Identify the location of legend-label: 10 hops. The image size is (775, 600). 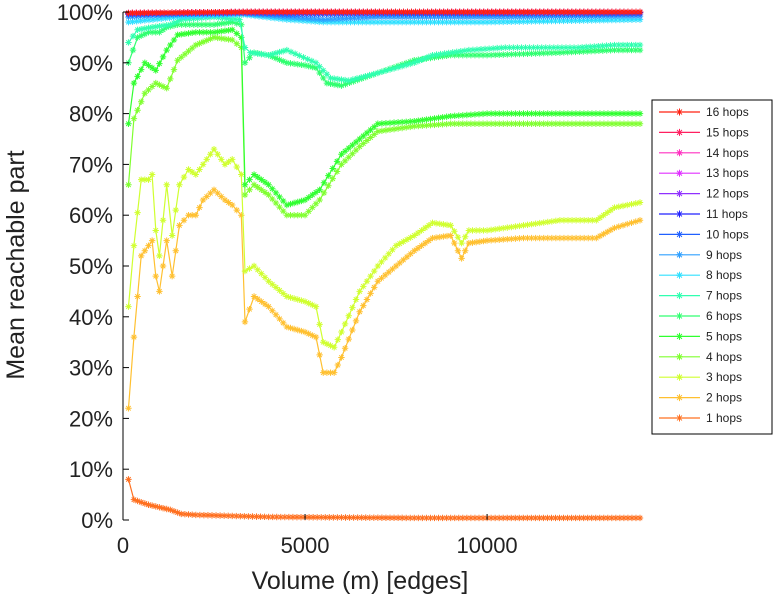
(727, 234).